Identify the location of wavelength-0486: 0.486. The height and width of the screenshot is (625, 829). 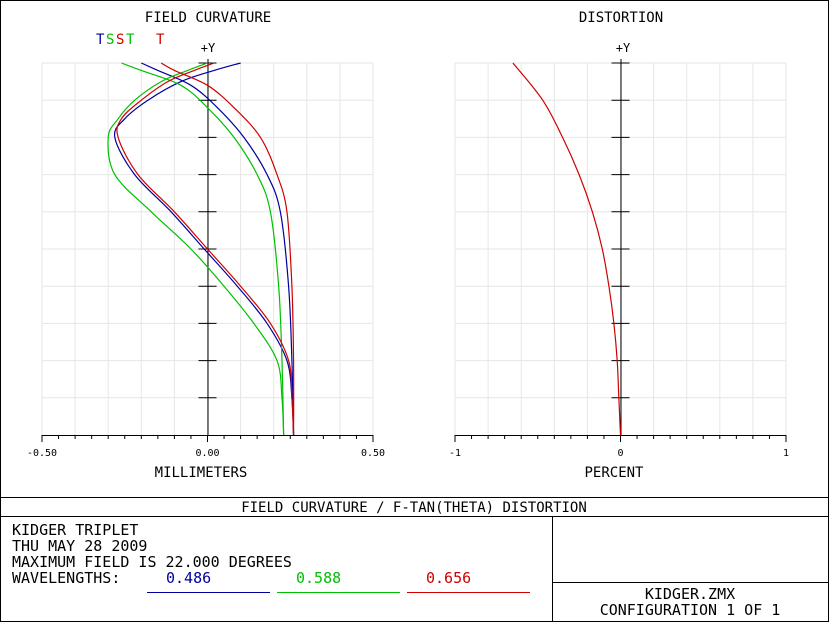
(188, 578).